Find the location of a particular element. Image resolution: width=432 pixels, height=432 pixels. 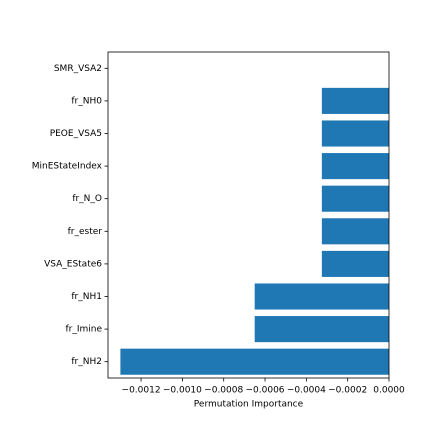

y-tick-label: fr_ester is located at coordinates (85, 232).